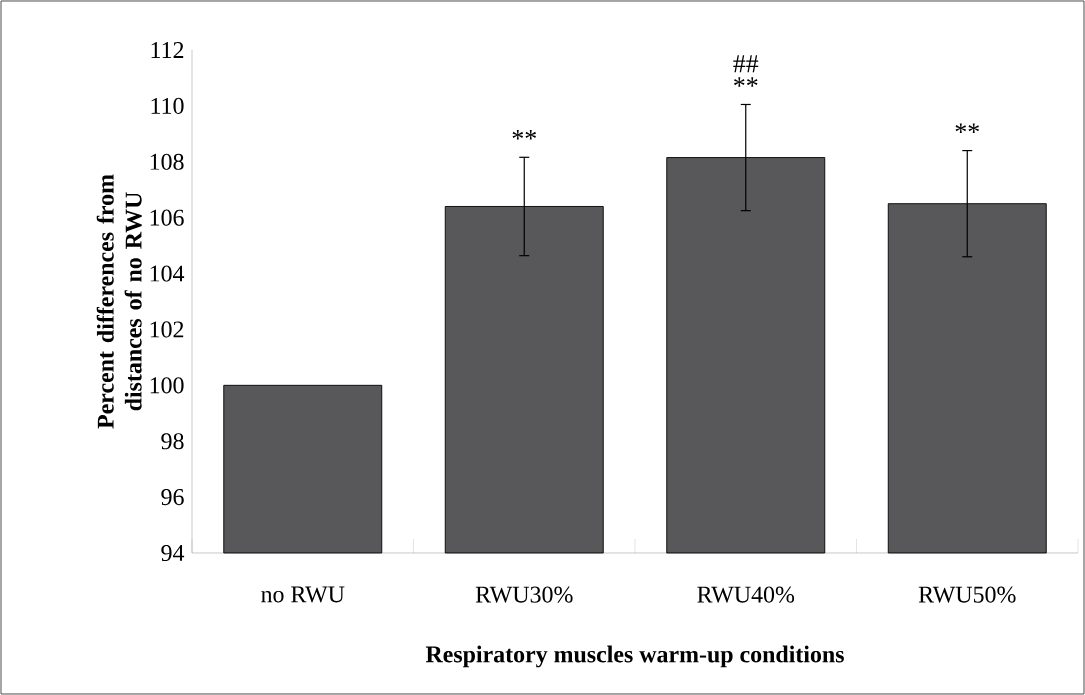  Describe the element at coordinates (167, 273) in the screenshot. I see `y-tick-label: 104` at that location.